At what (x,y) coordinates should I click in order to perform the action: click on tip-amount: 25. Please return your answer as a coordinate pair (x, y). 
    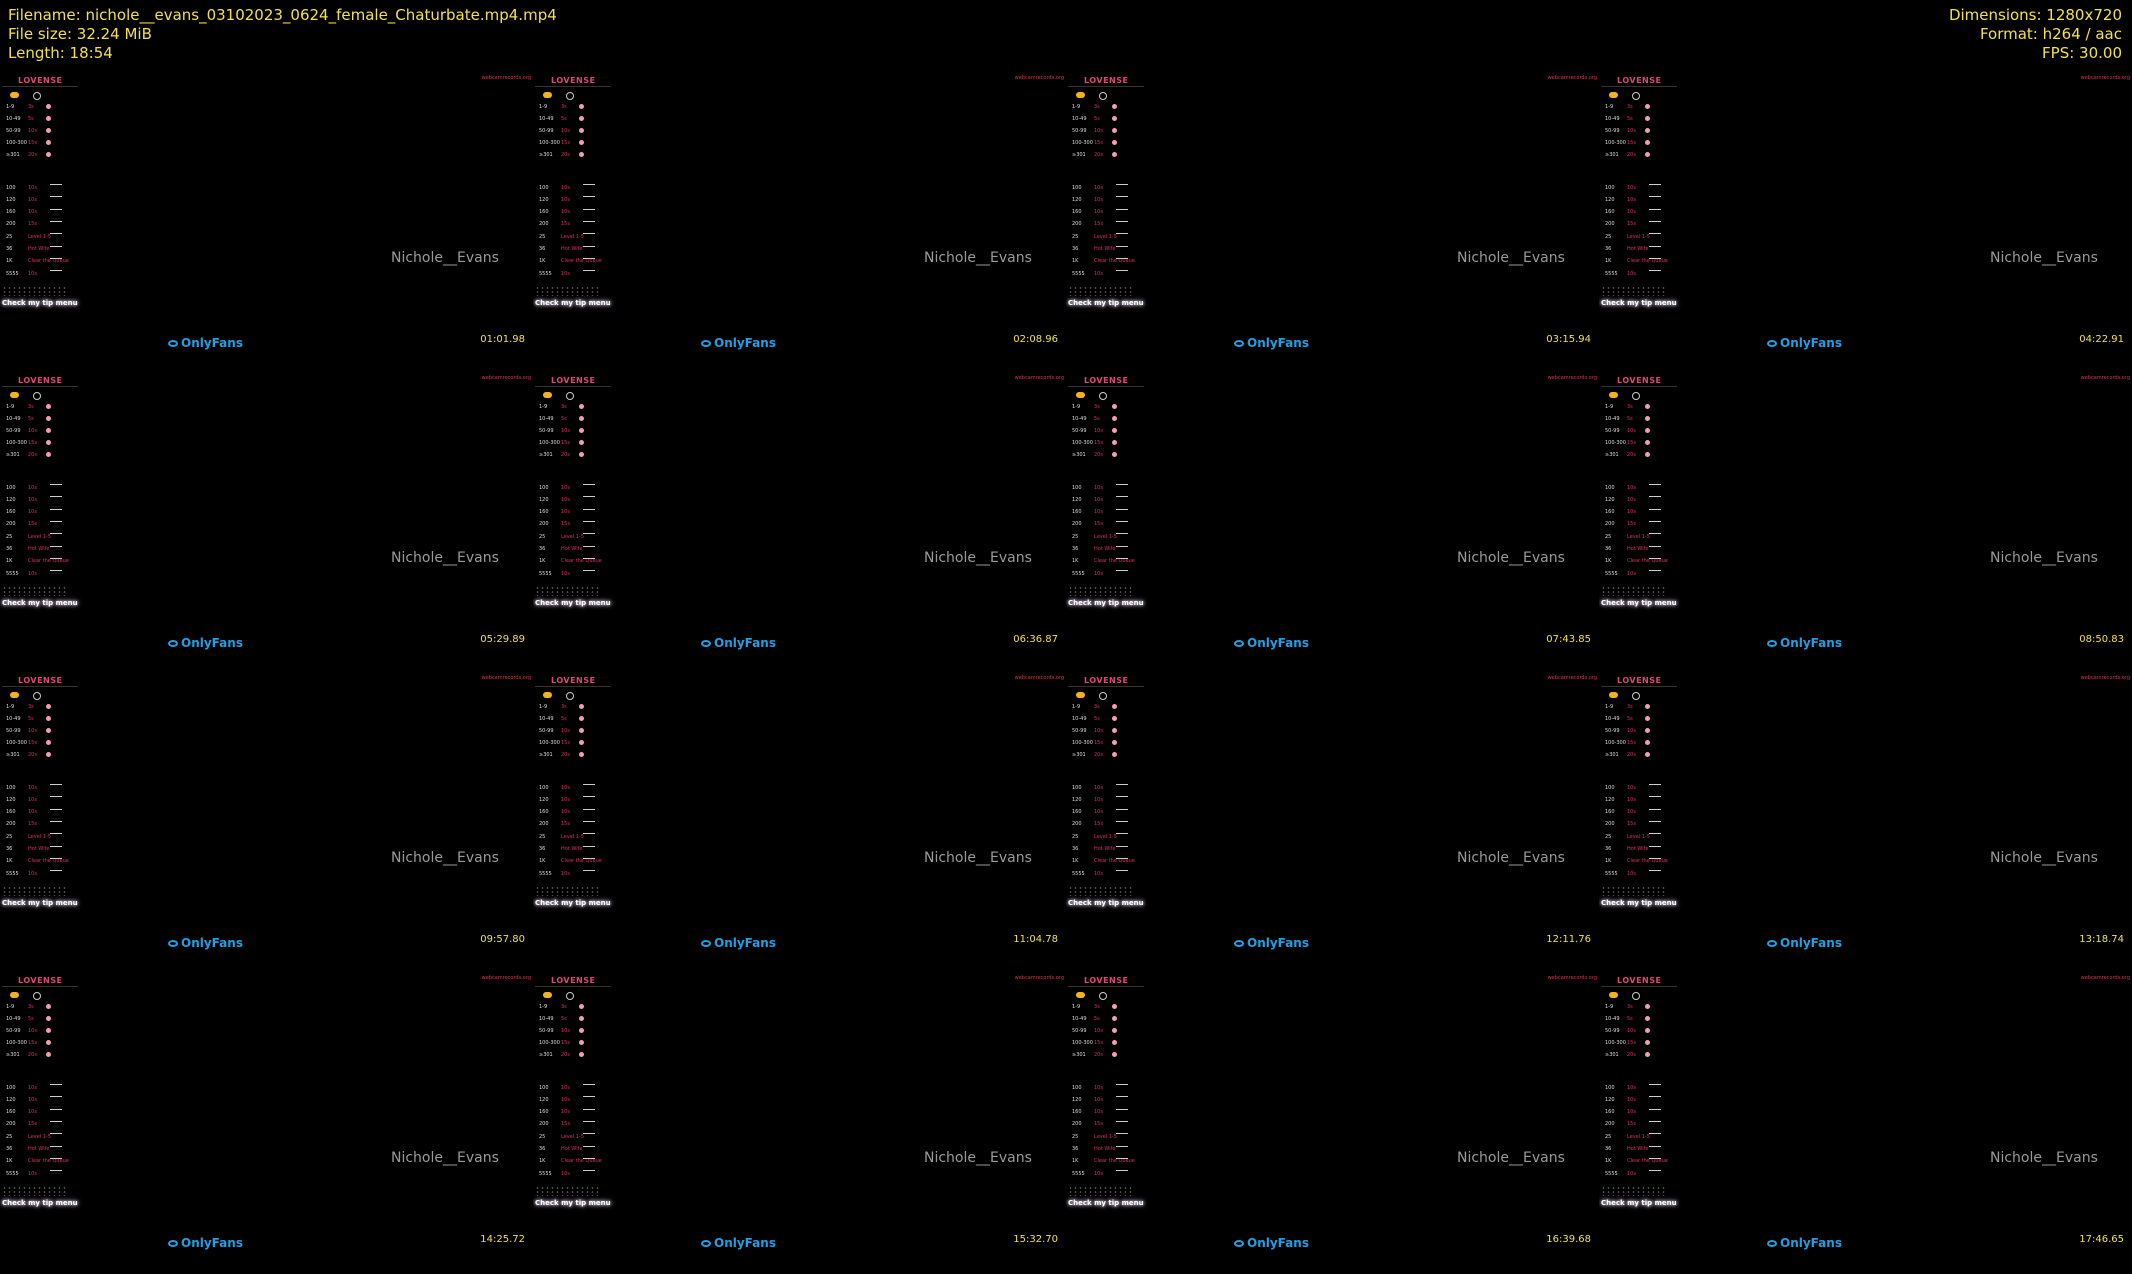
    Looking at the image, I should click on (1608, 836).